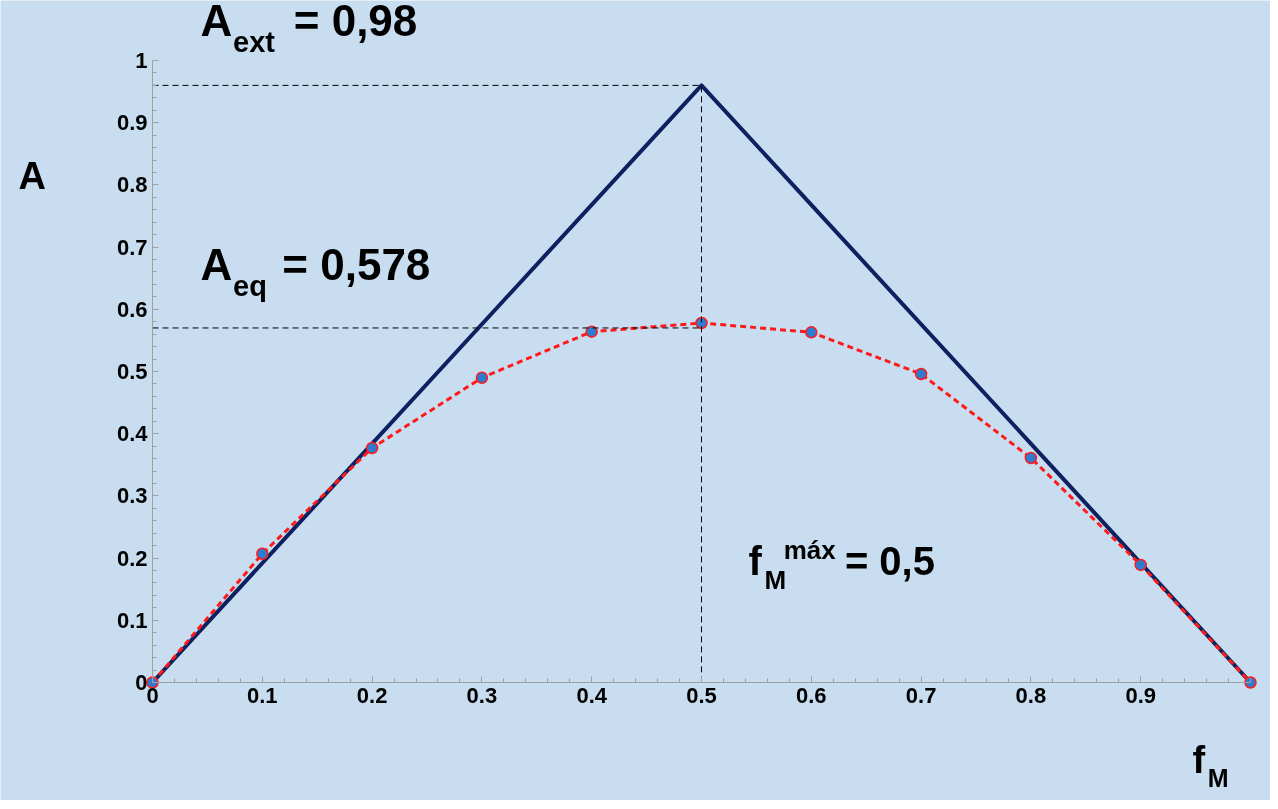  Describe the element at coordinates (132, 434) in the screenshot. I see `y-tick-label: 0.4` at that location.